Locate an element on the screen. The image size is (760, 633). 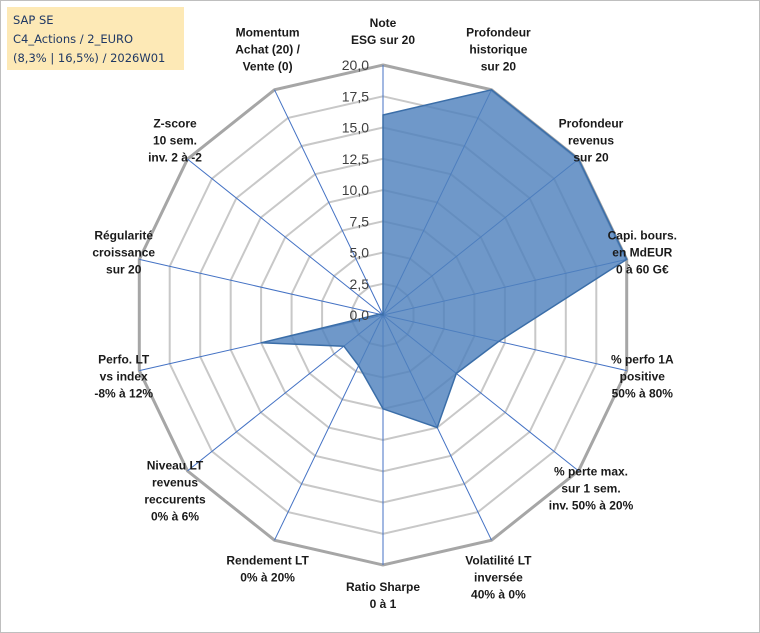
radar-tick-labels: 0,0 2,5 5,0 7,5 10,0 12,5 15,0 17,5 20,0 is located at coordinates (355, 190).